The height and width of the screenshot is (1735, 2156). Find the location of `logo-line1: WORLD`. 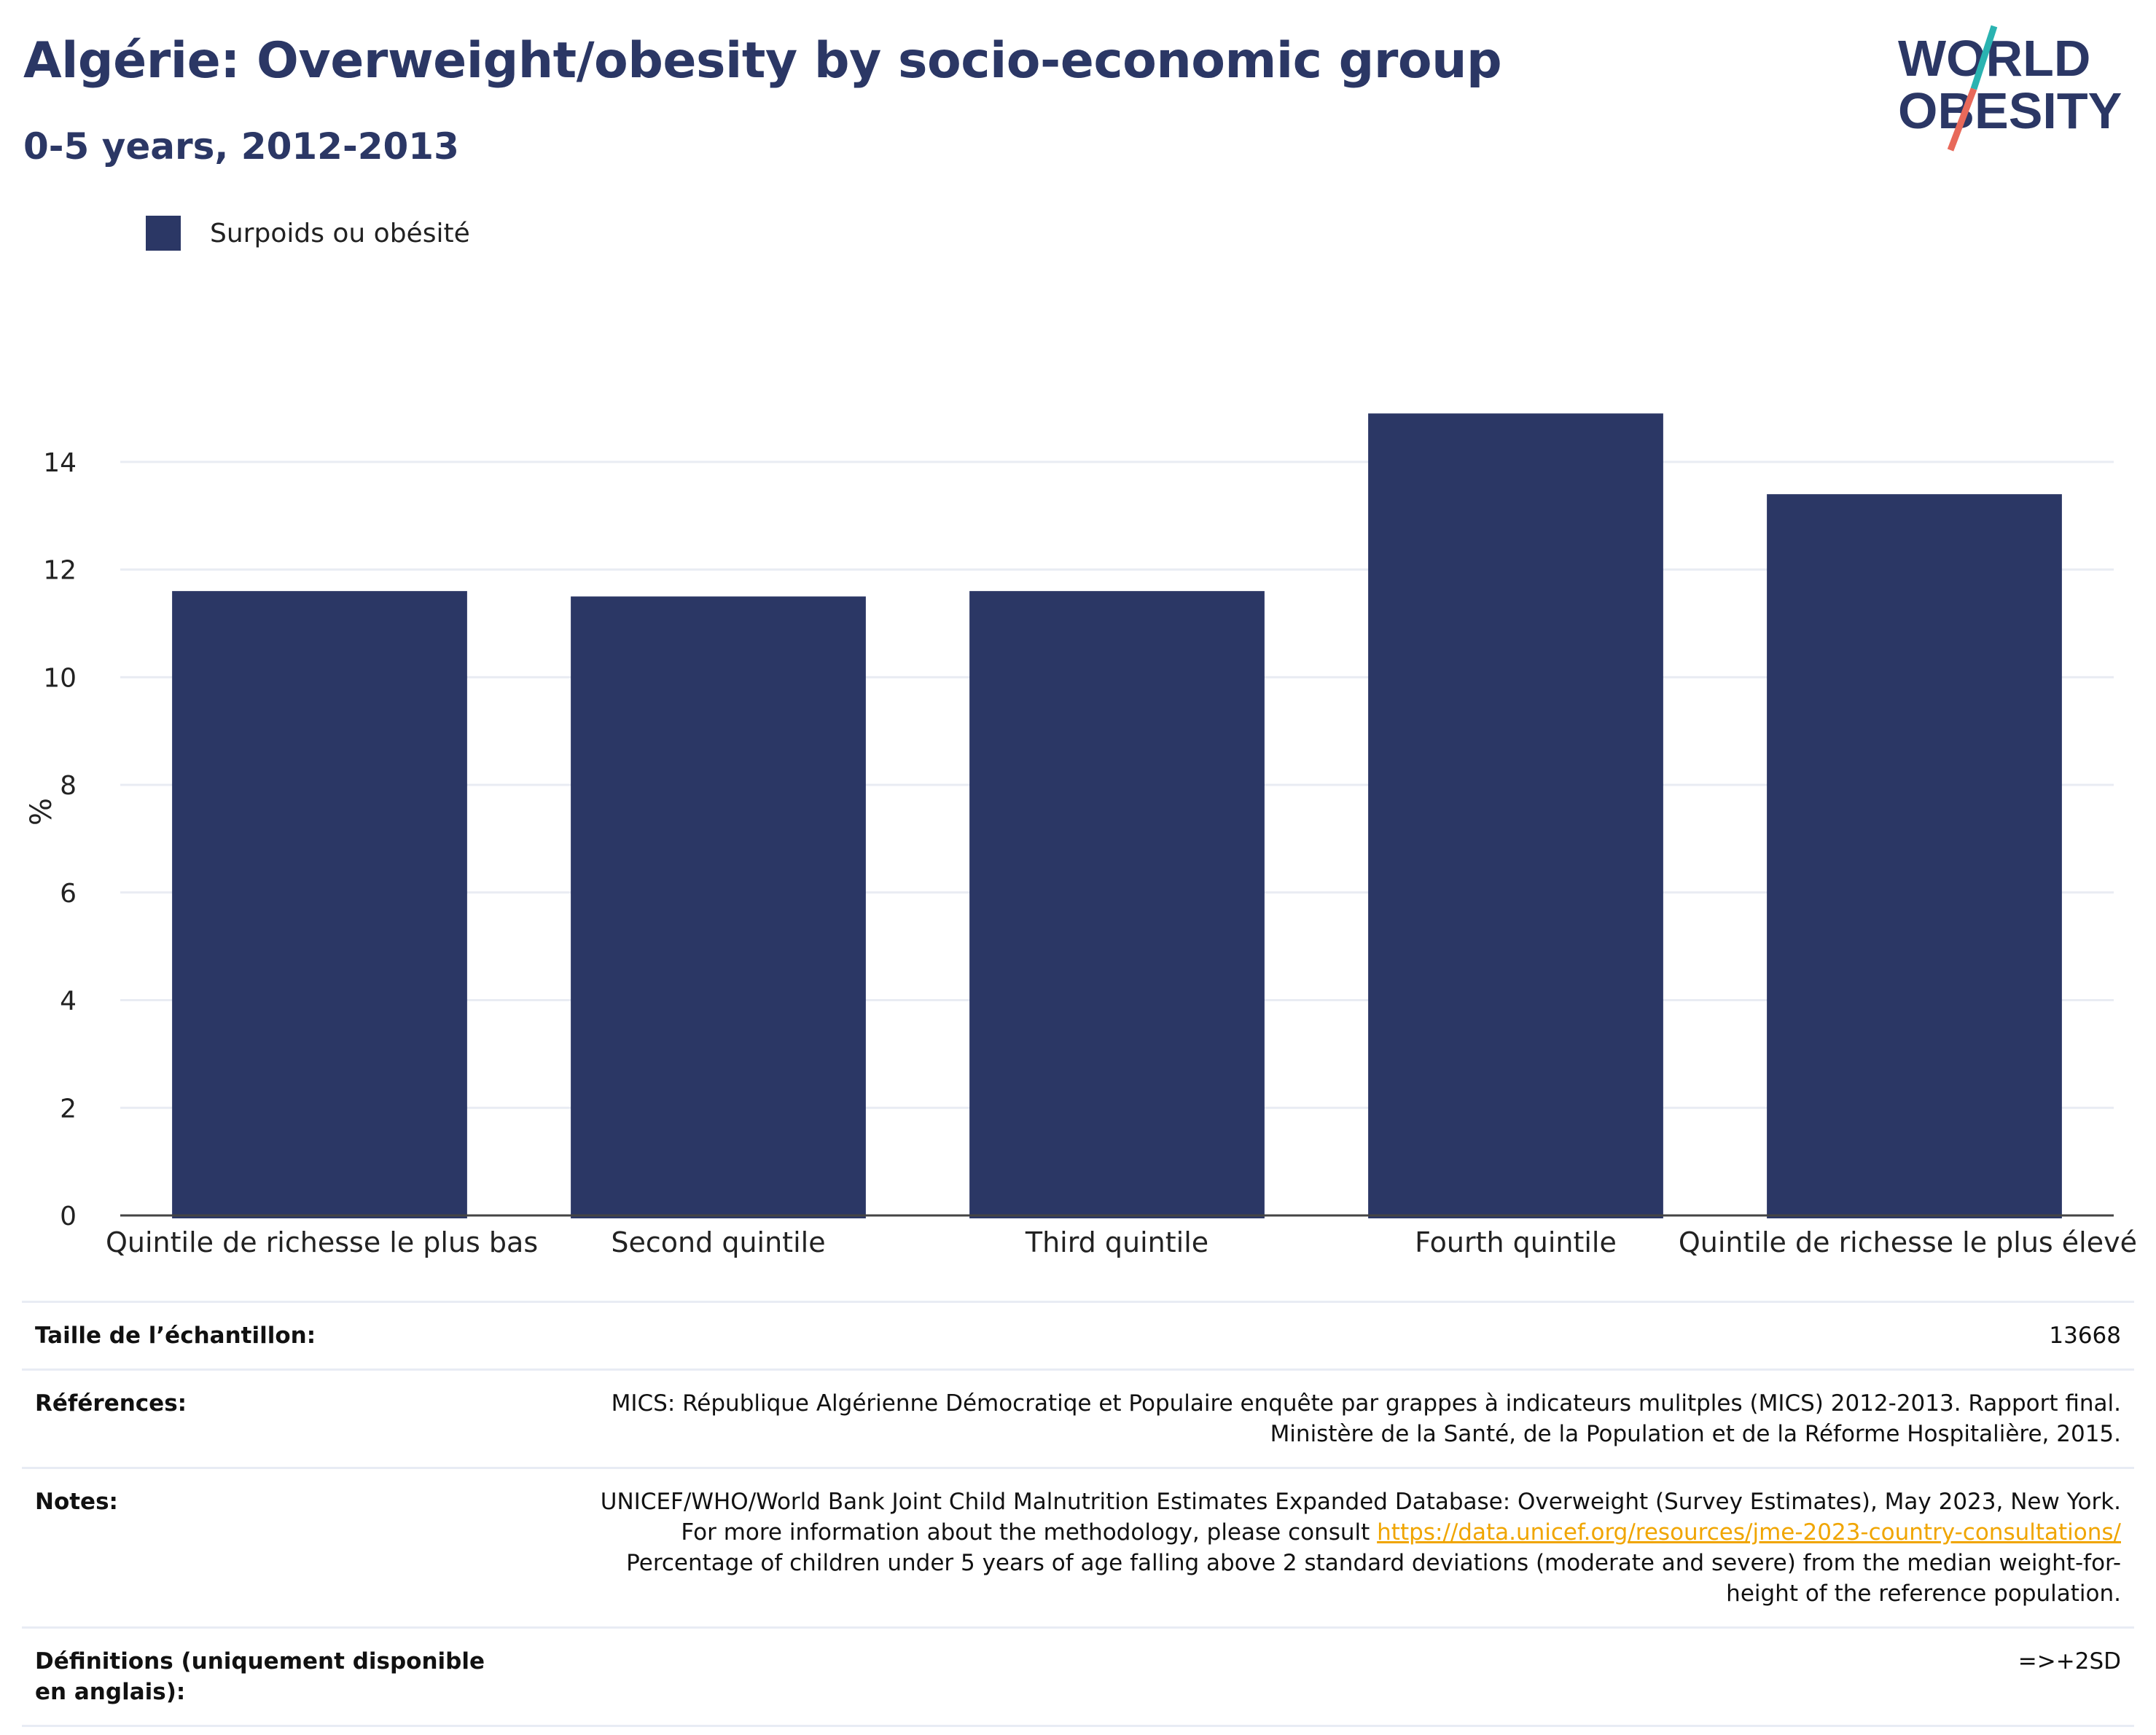

logo-line1: WORLD is located at coordinates (1994, 58).